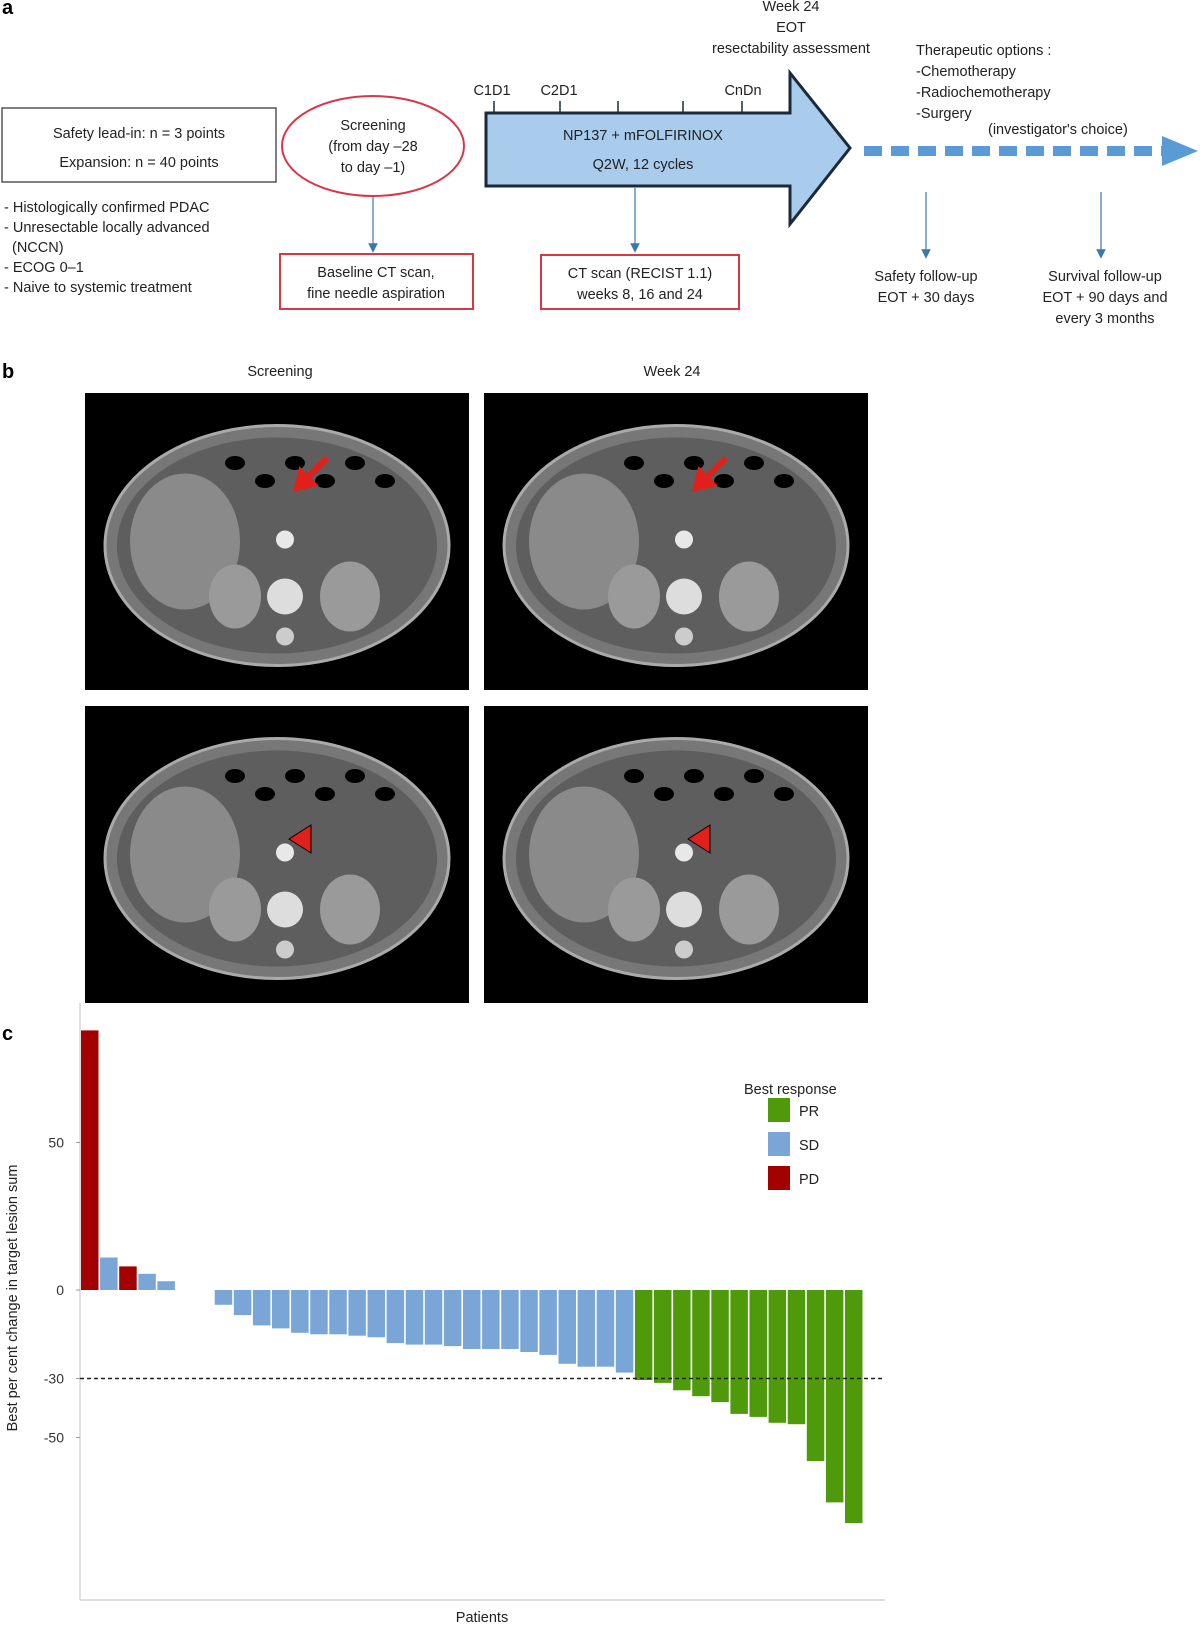 The width and height of the screenshot is (1200, 1631). I want to click on y-tick-label: 0, so click(60, 1290).